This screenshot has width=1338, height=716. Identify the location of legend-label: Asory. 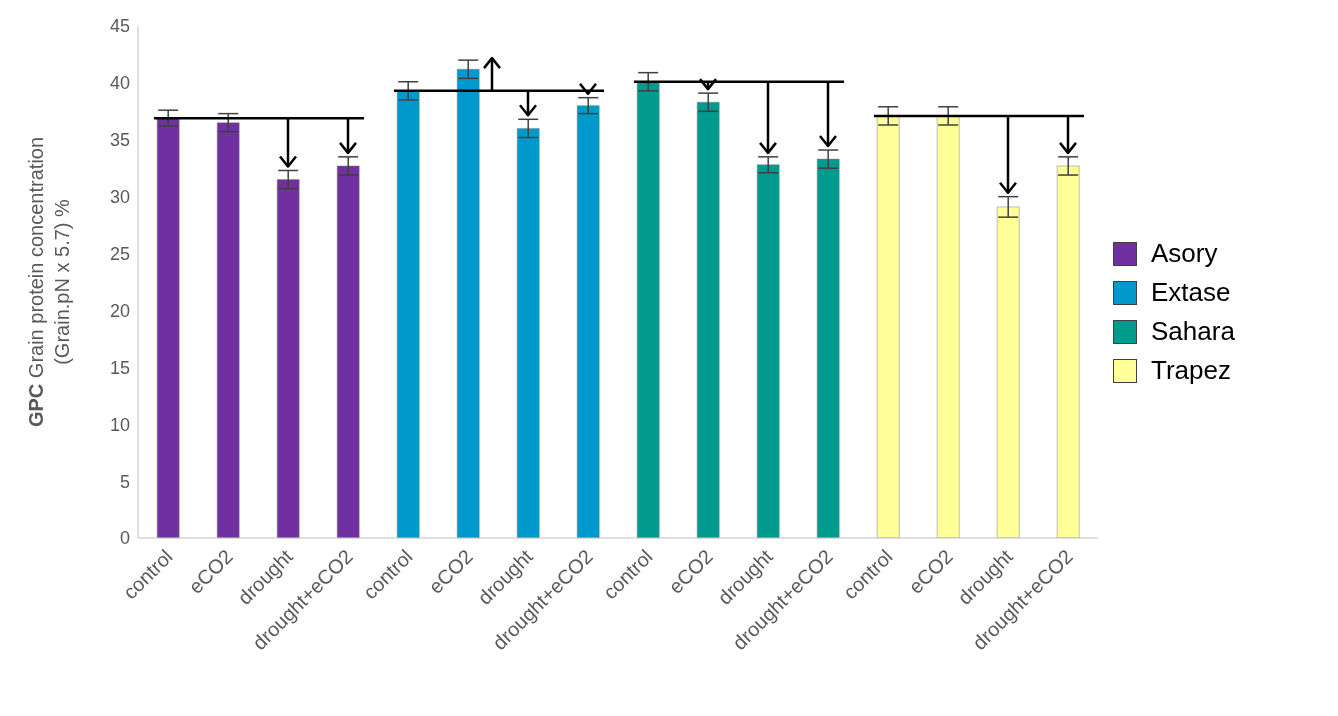
(1184, 253).